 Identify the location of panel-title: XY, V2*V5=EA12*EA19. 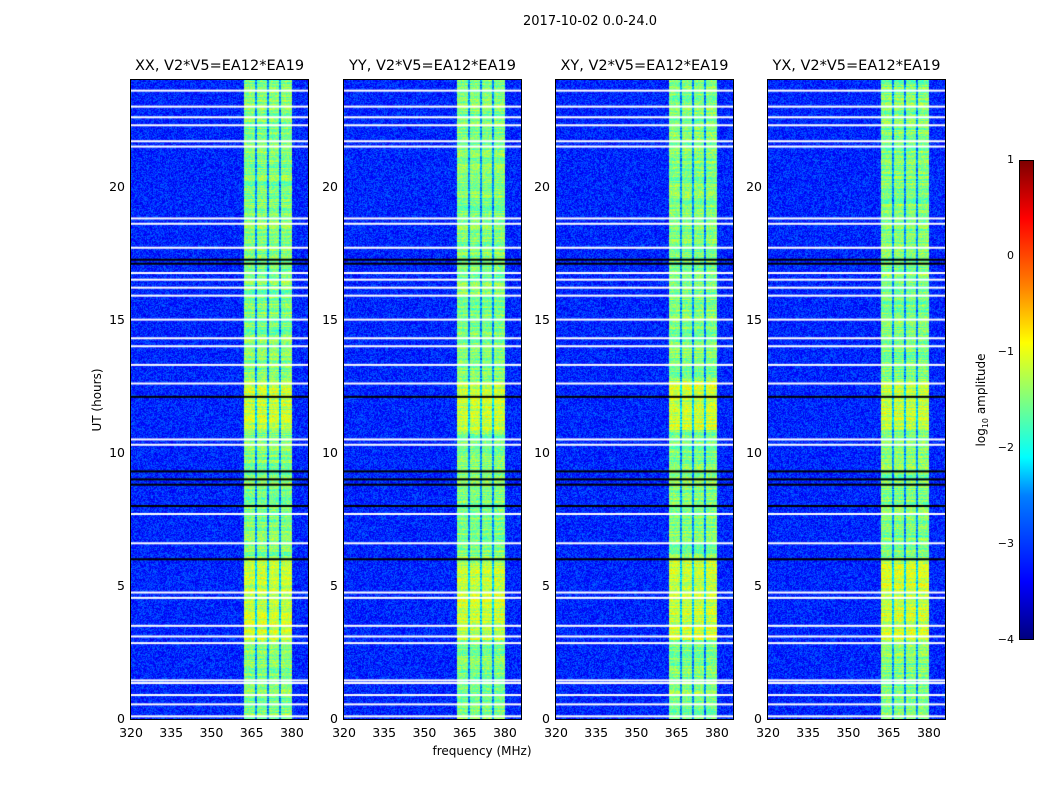
(644, 66).